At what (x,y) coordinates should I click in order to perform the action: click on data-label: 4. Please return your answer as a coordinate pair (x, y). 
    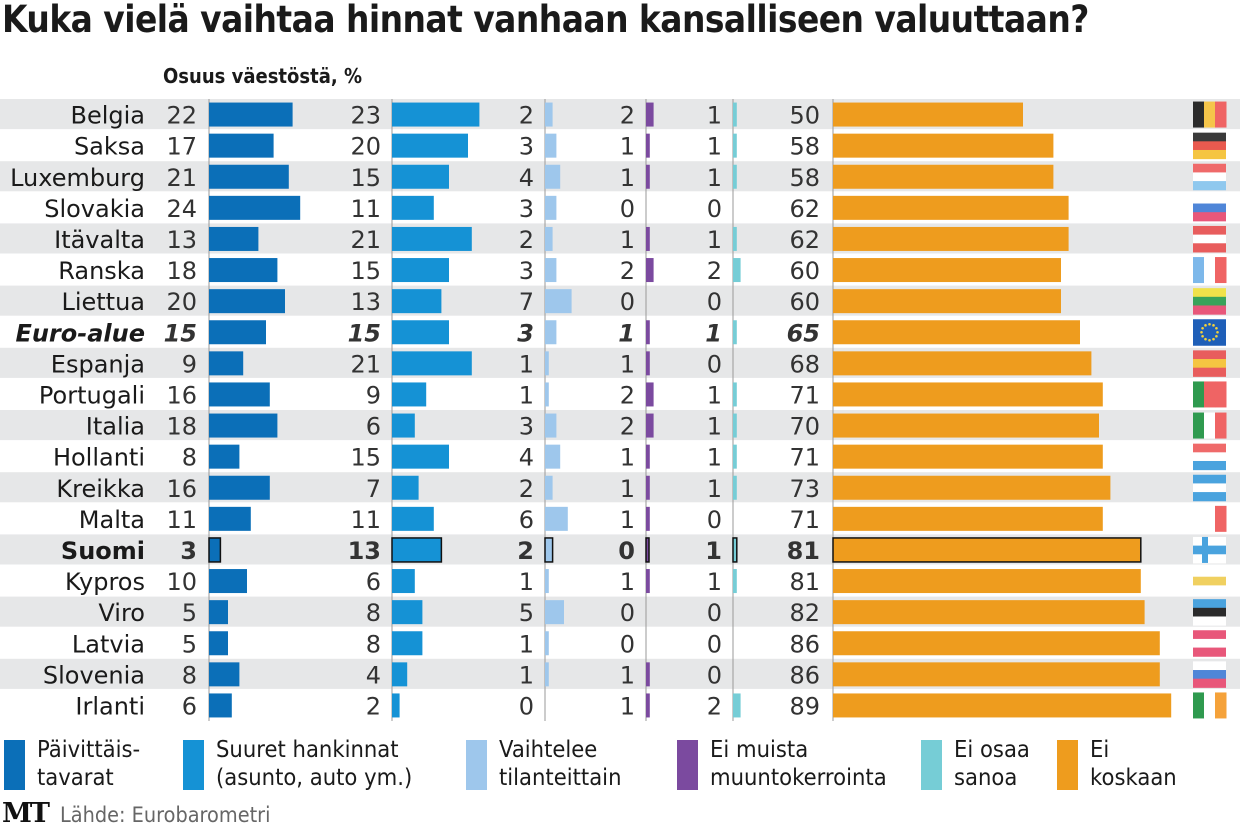
    Looking at the image, I should click on (526, 458).